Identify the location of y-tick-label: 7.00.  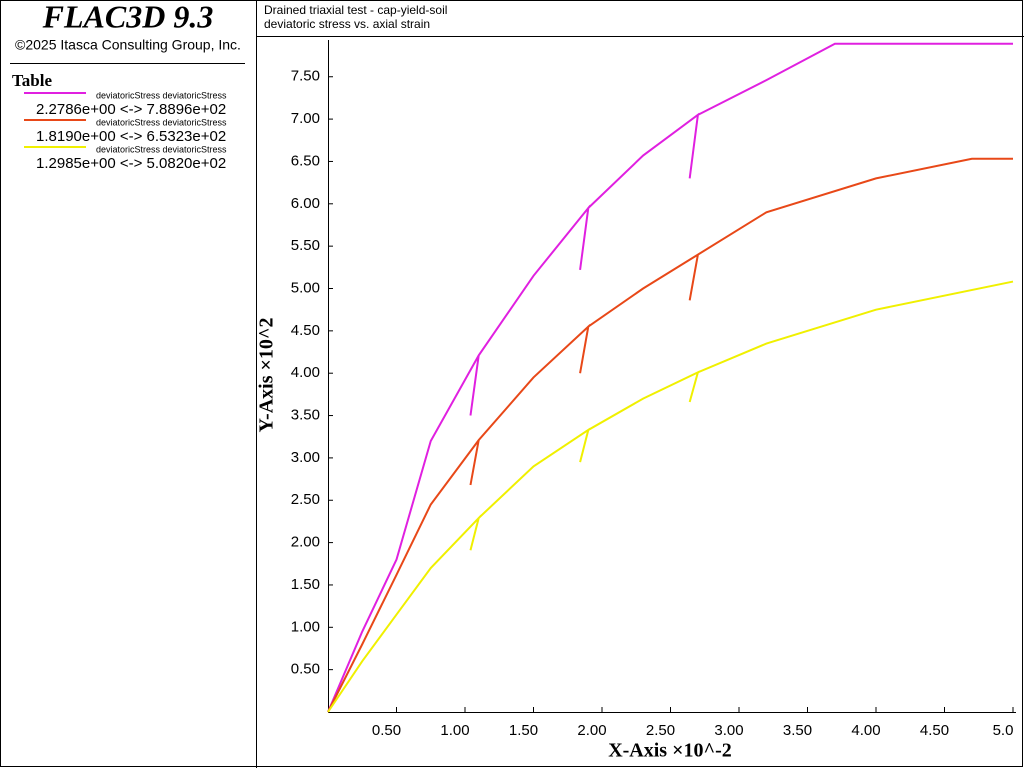
(305, 118).